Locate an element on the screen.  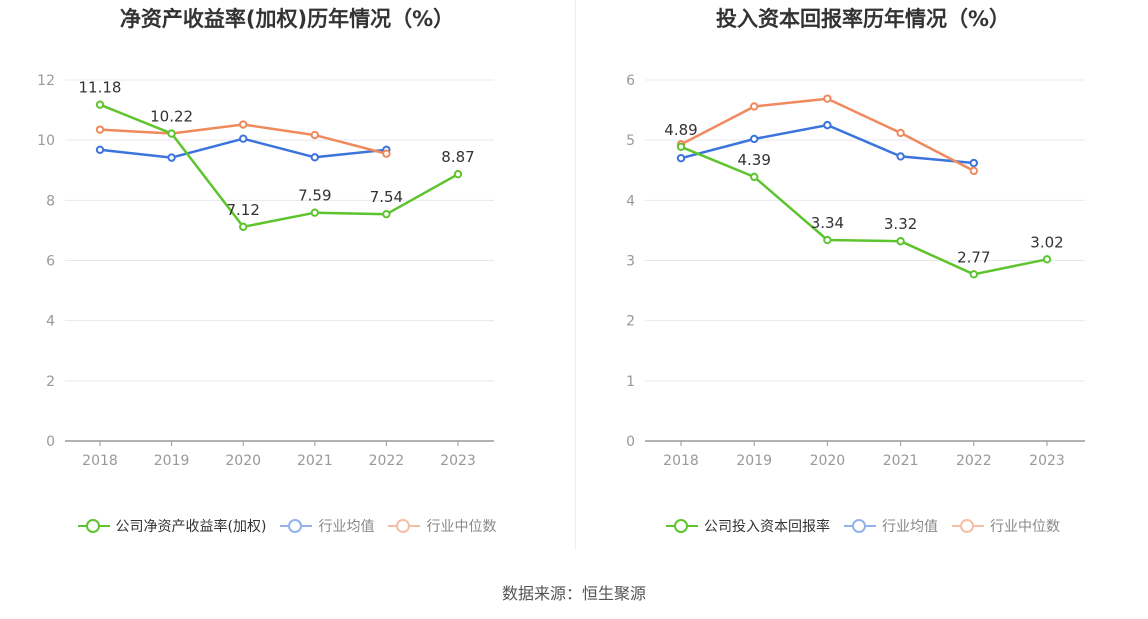
legend-item-company: 公司净资产收益率(加权) is located at coordinates (172, 526).